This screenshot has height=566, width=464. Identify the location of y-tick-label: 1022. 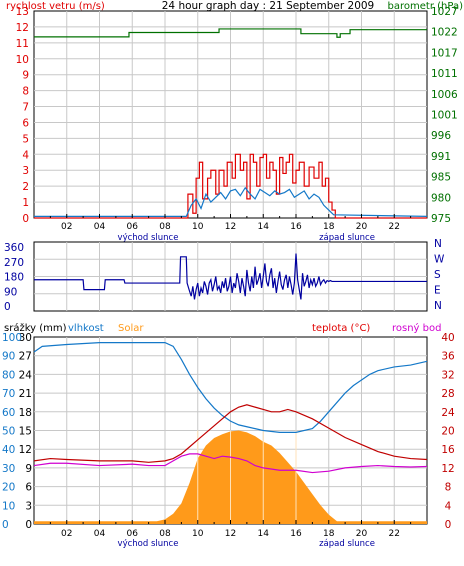
(444, 33).